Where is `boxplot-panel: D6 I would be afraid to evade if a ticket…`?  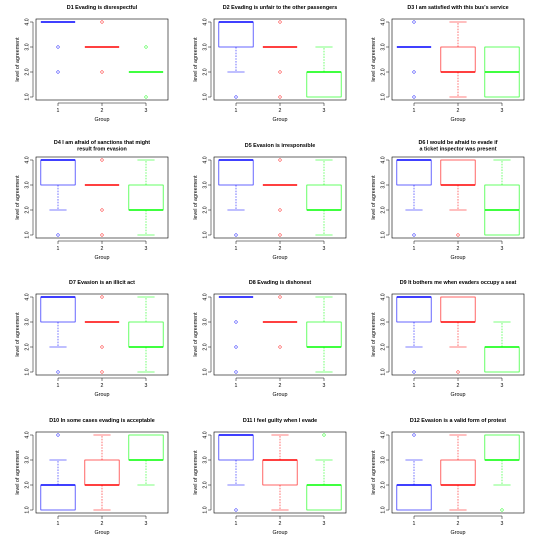 boxplot-panel: D6 I would be afraid to evade if a ticket… is located at coordinates (445, 207).